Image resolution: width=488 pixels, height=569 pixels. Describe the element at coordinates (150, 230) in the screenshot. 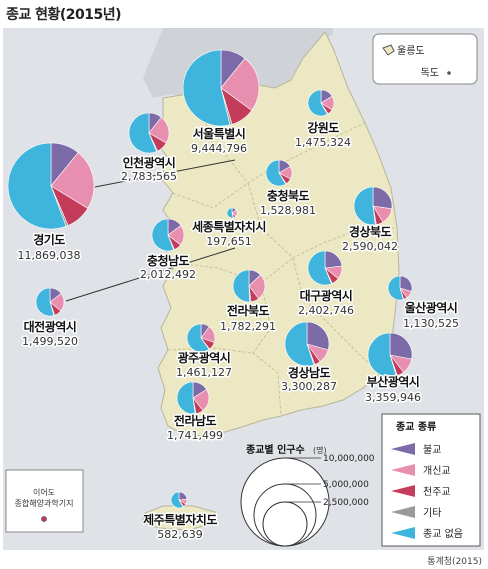

I see `leader-lines` at that location.